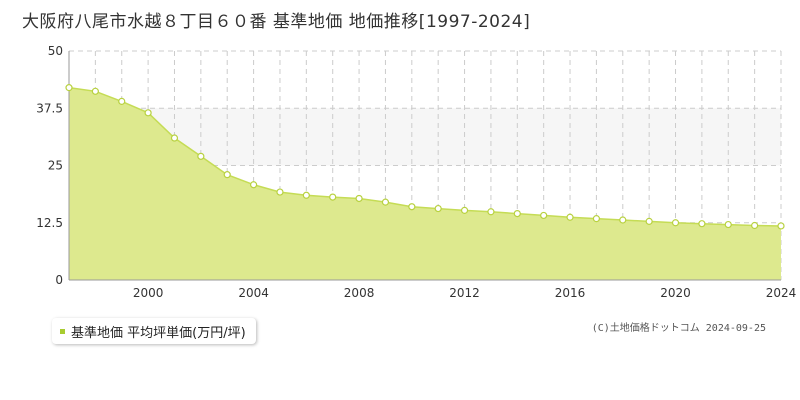  What do you see at coordinates (781, 293) in the screenshot?
I see `x-tick-label: 2024` at bounding box center [781, 293].